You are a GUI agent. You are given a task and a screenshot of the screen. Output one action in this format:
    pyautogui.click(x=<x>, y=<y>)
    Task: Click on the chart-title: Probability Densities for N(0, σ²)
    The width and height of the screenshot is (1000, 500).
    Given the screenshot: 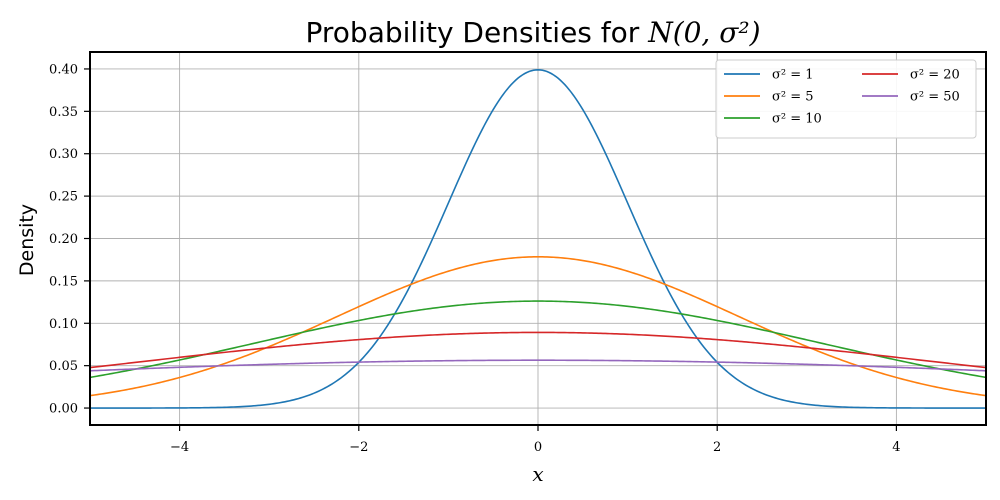 What is the action you would take?
    pyautogui.click(x=533, y=32)
    